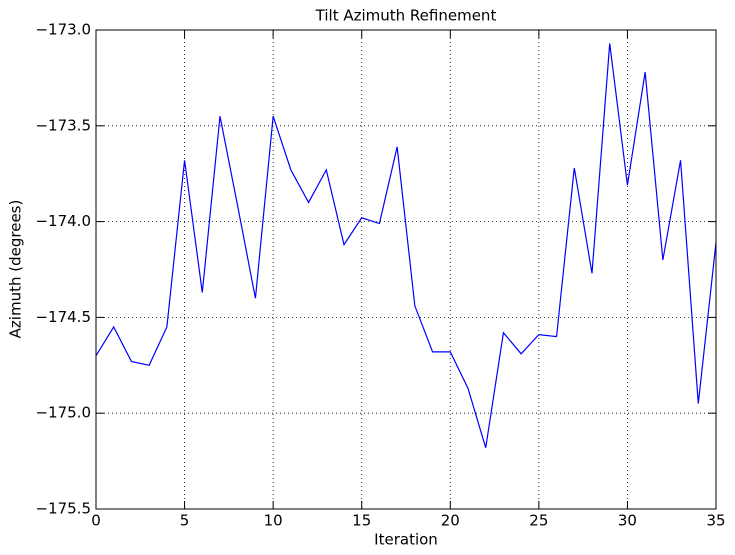 The image size is (735, 555). I want to click on y-tick-label: −175.0, so click(63, 413).